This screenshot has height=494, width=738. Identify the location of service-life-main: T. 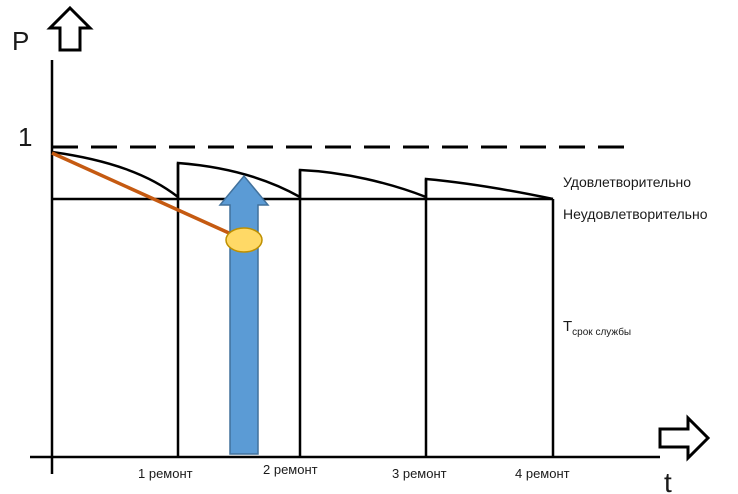
(567, 326).